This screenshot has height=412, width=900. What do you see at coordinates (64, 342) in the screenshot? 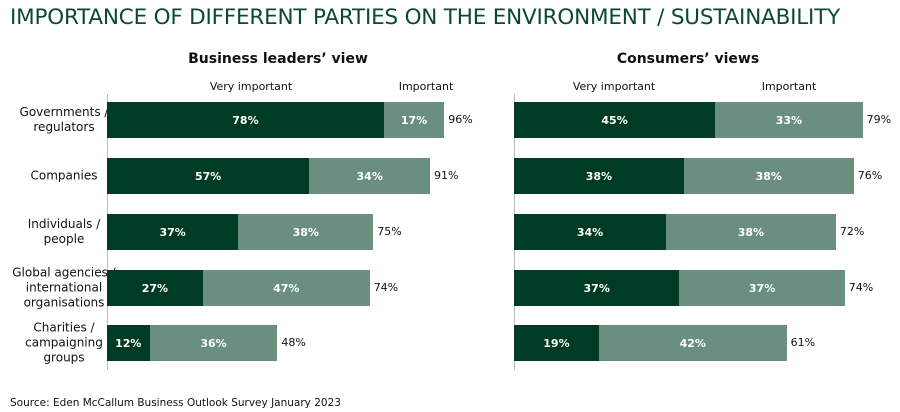
I see `category-label: Charities / campaigning groups` at bounding box center [64, 342].